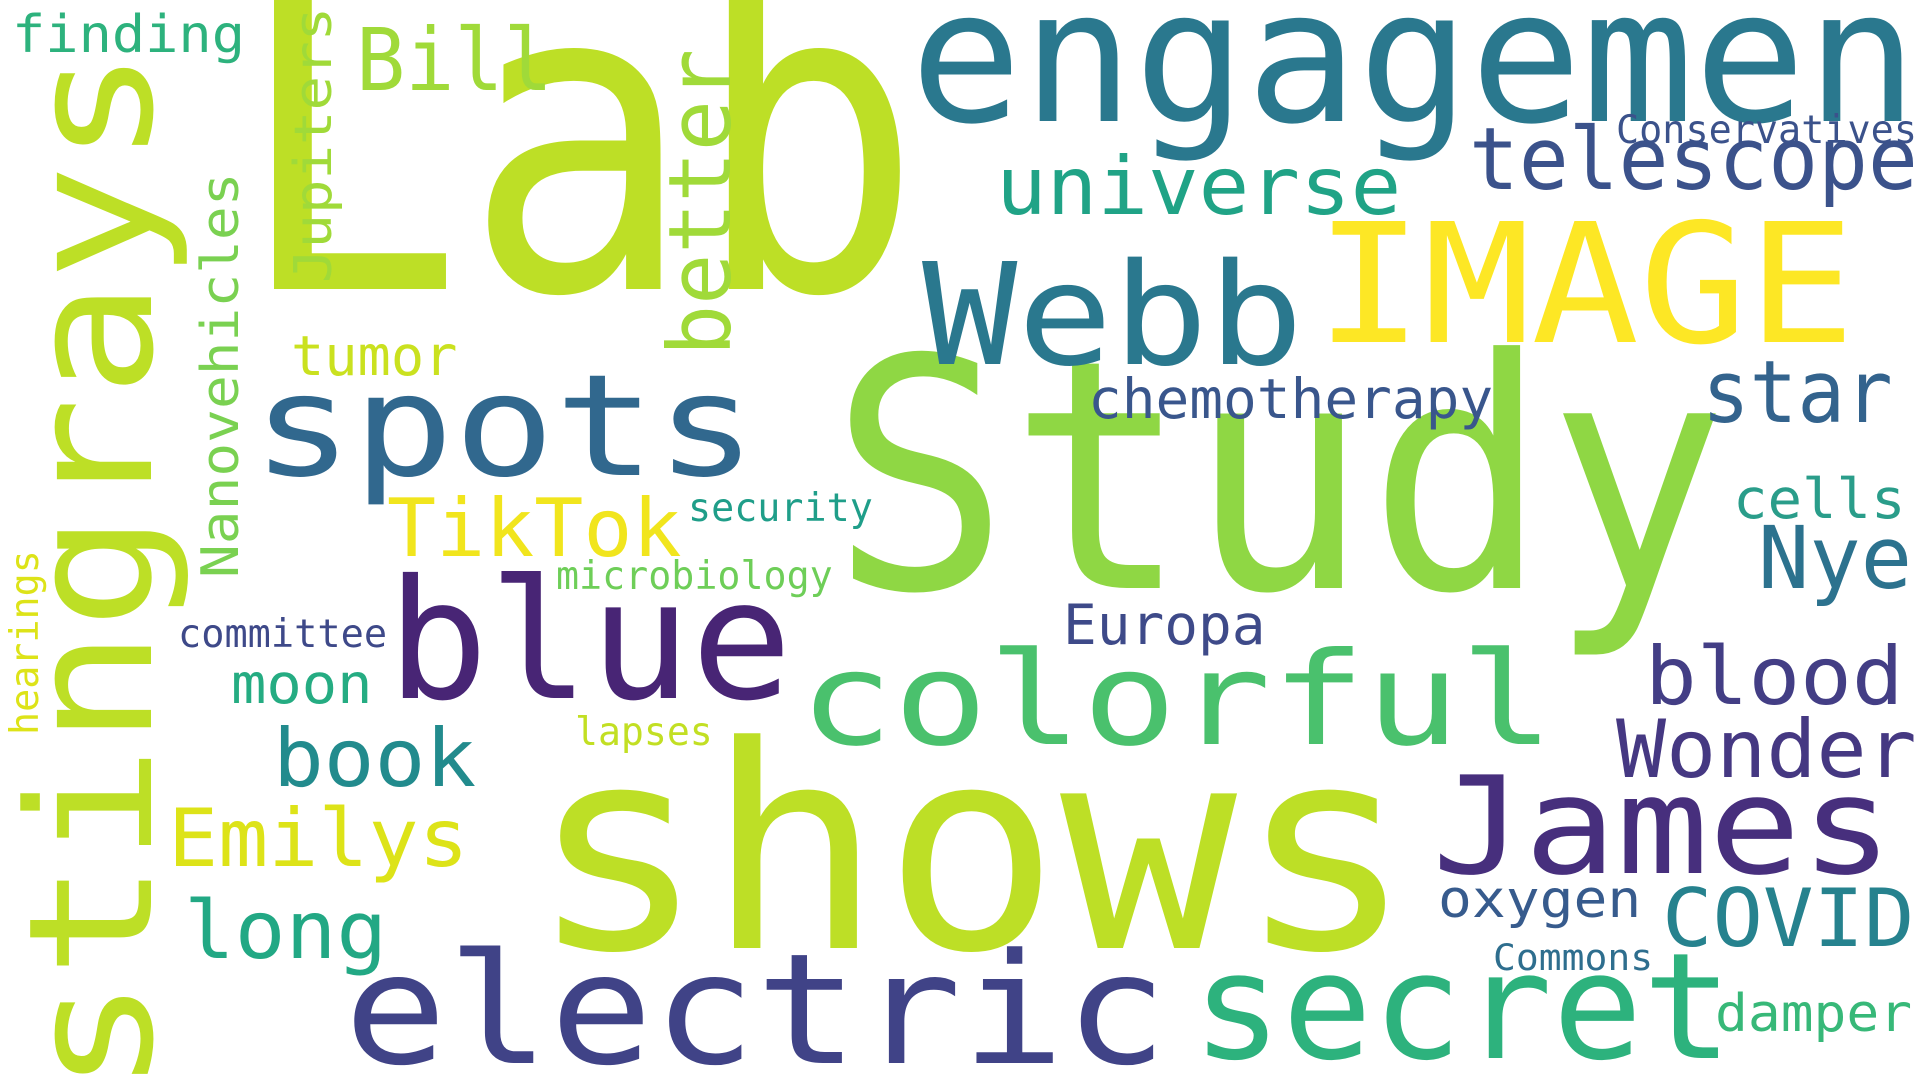 The image size is (1920, 1080). I want to click on word: finding, so click(129, 34).